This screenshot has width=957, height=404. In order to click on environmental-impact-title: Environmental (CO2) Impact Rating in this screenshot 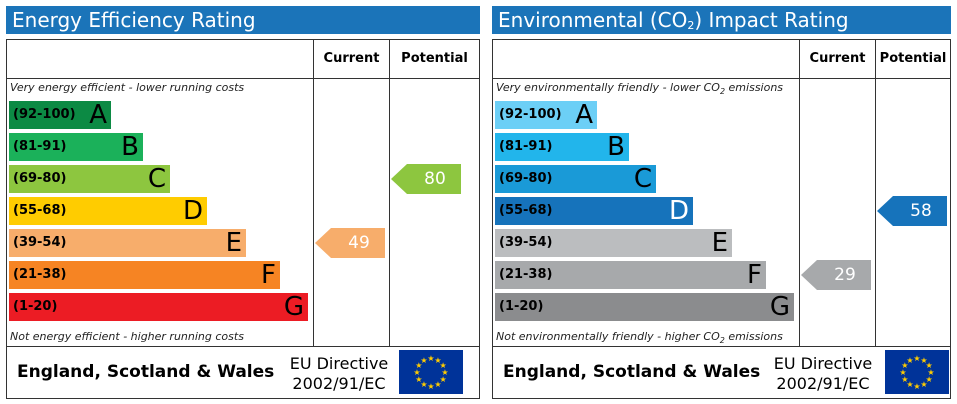, I will do `click(721, 20)`.